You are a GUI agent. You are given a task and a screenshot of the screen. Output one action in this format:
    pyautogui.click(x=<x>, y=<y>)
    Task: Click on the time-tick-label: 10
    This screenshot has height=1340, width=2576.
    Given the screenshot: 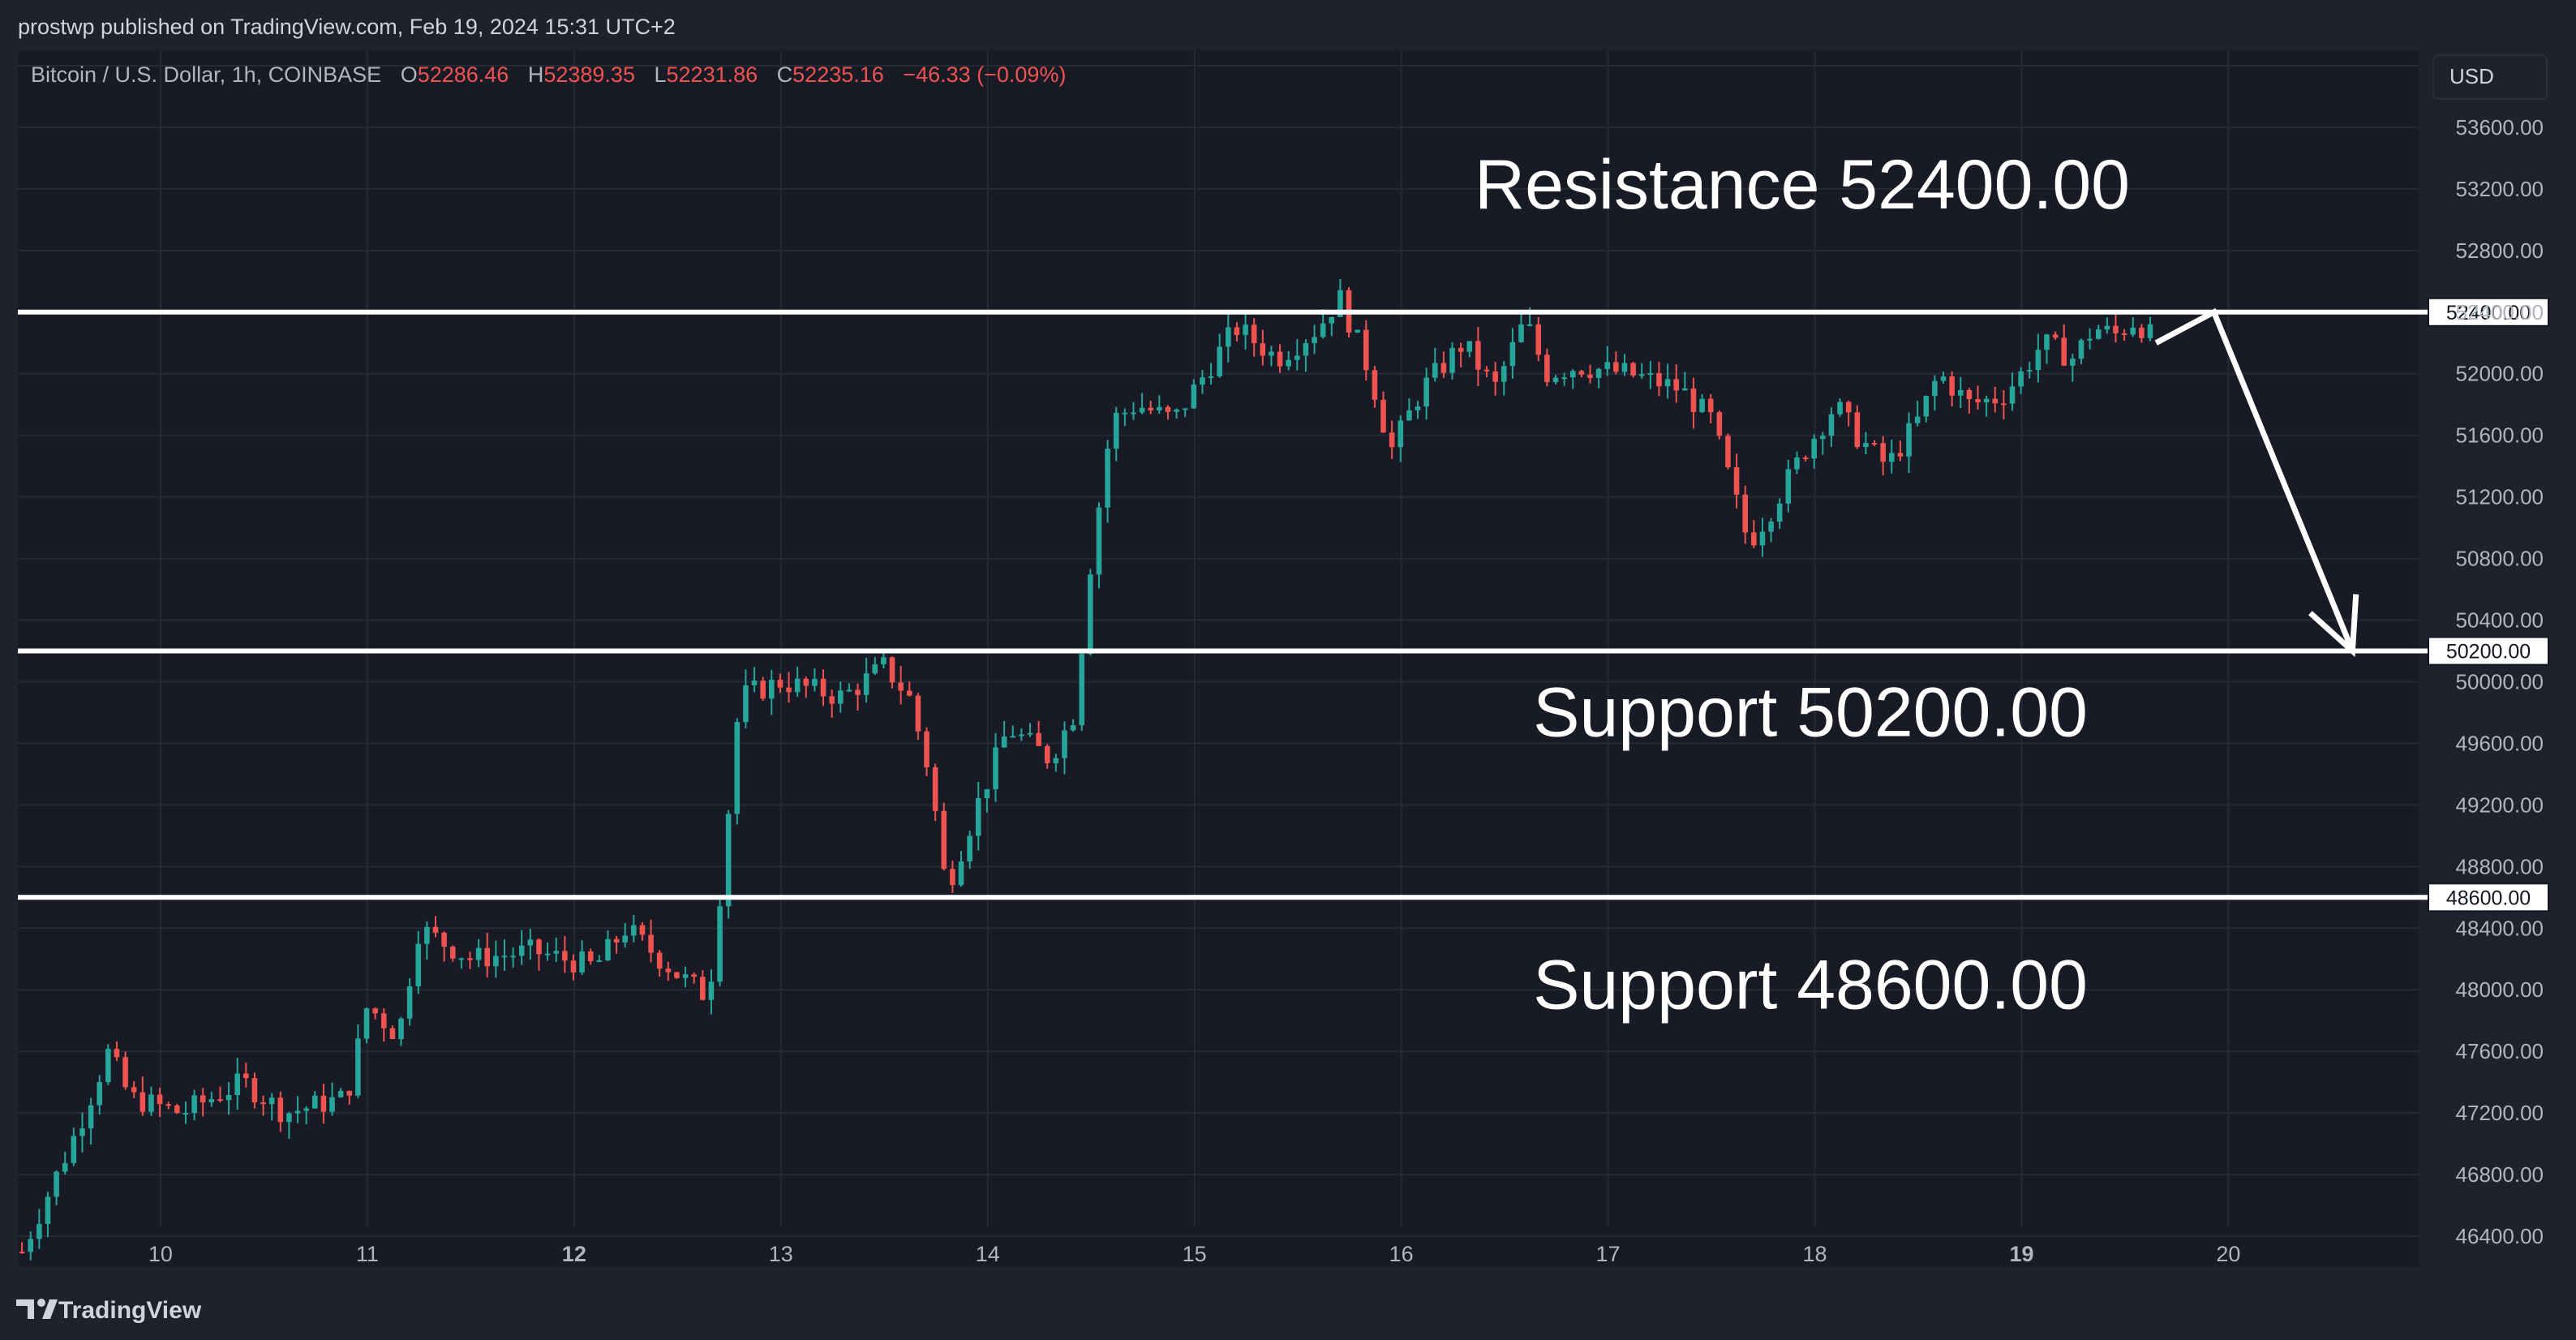 What is the action you would take?
    pyautogui.click(x=160, y=1254)
    